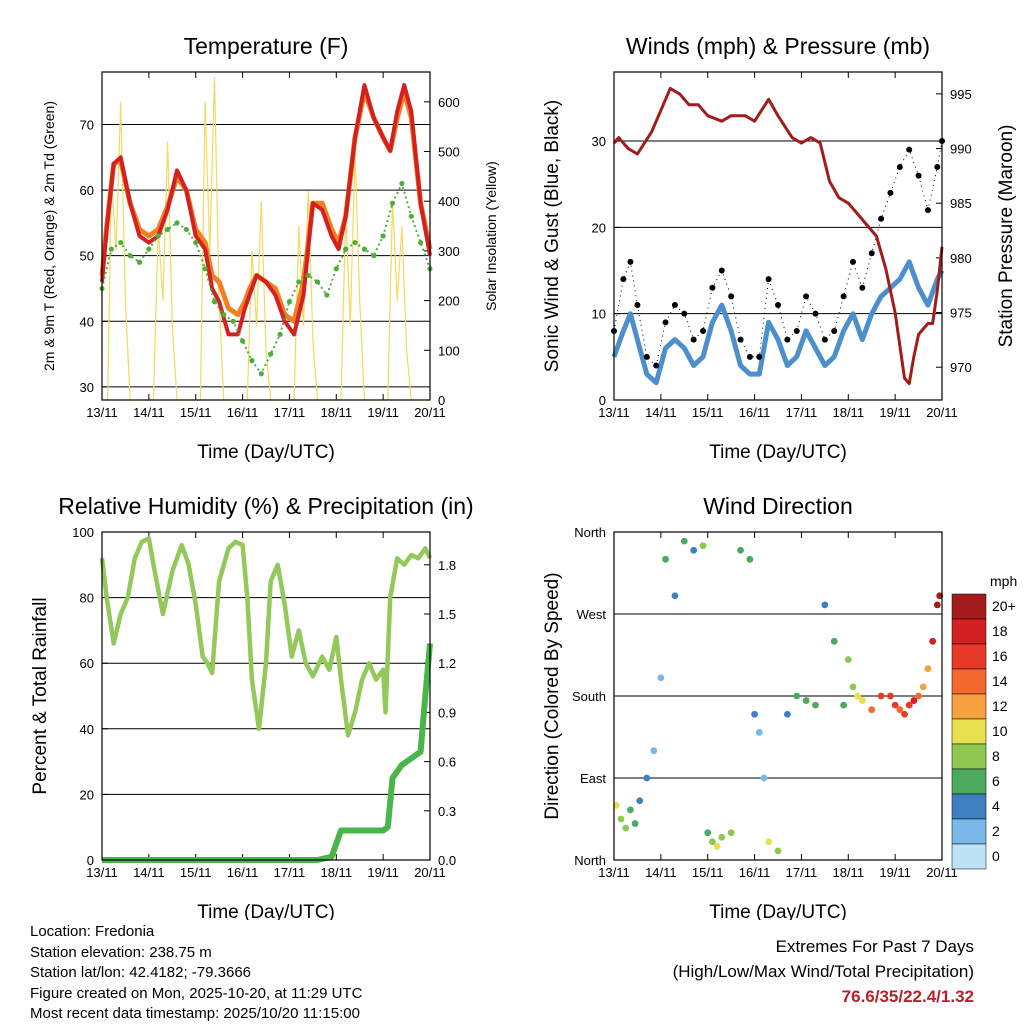 The width and height of the screenshot is (1024, 1025). Describe the element at coordinates (614, 412) in the screenshot. I see `winds-xtick-label: 13/11` at that location.